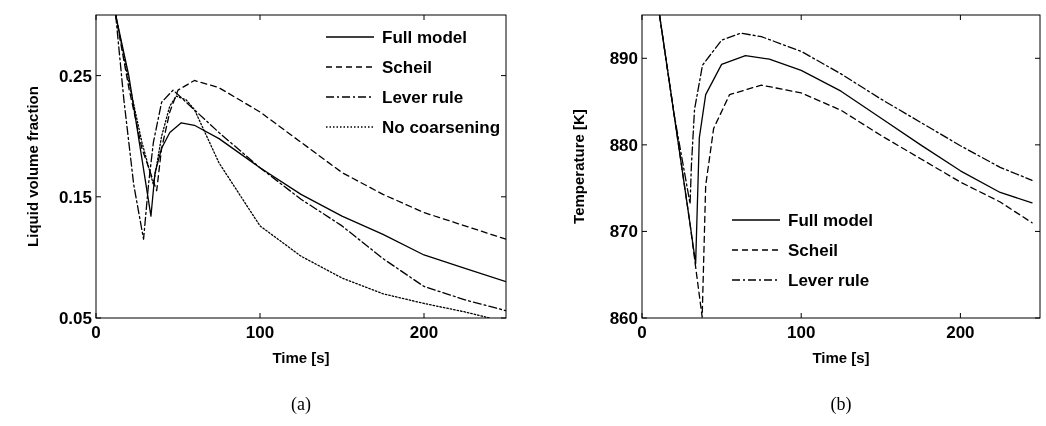 Image resolution: width=1046 pixels, height=426 pixels. Describe the element at coordinates (623, 59) in the screenshot. I see `y-tick-label: 890` at that location.